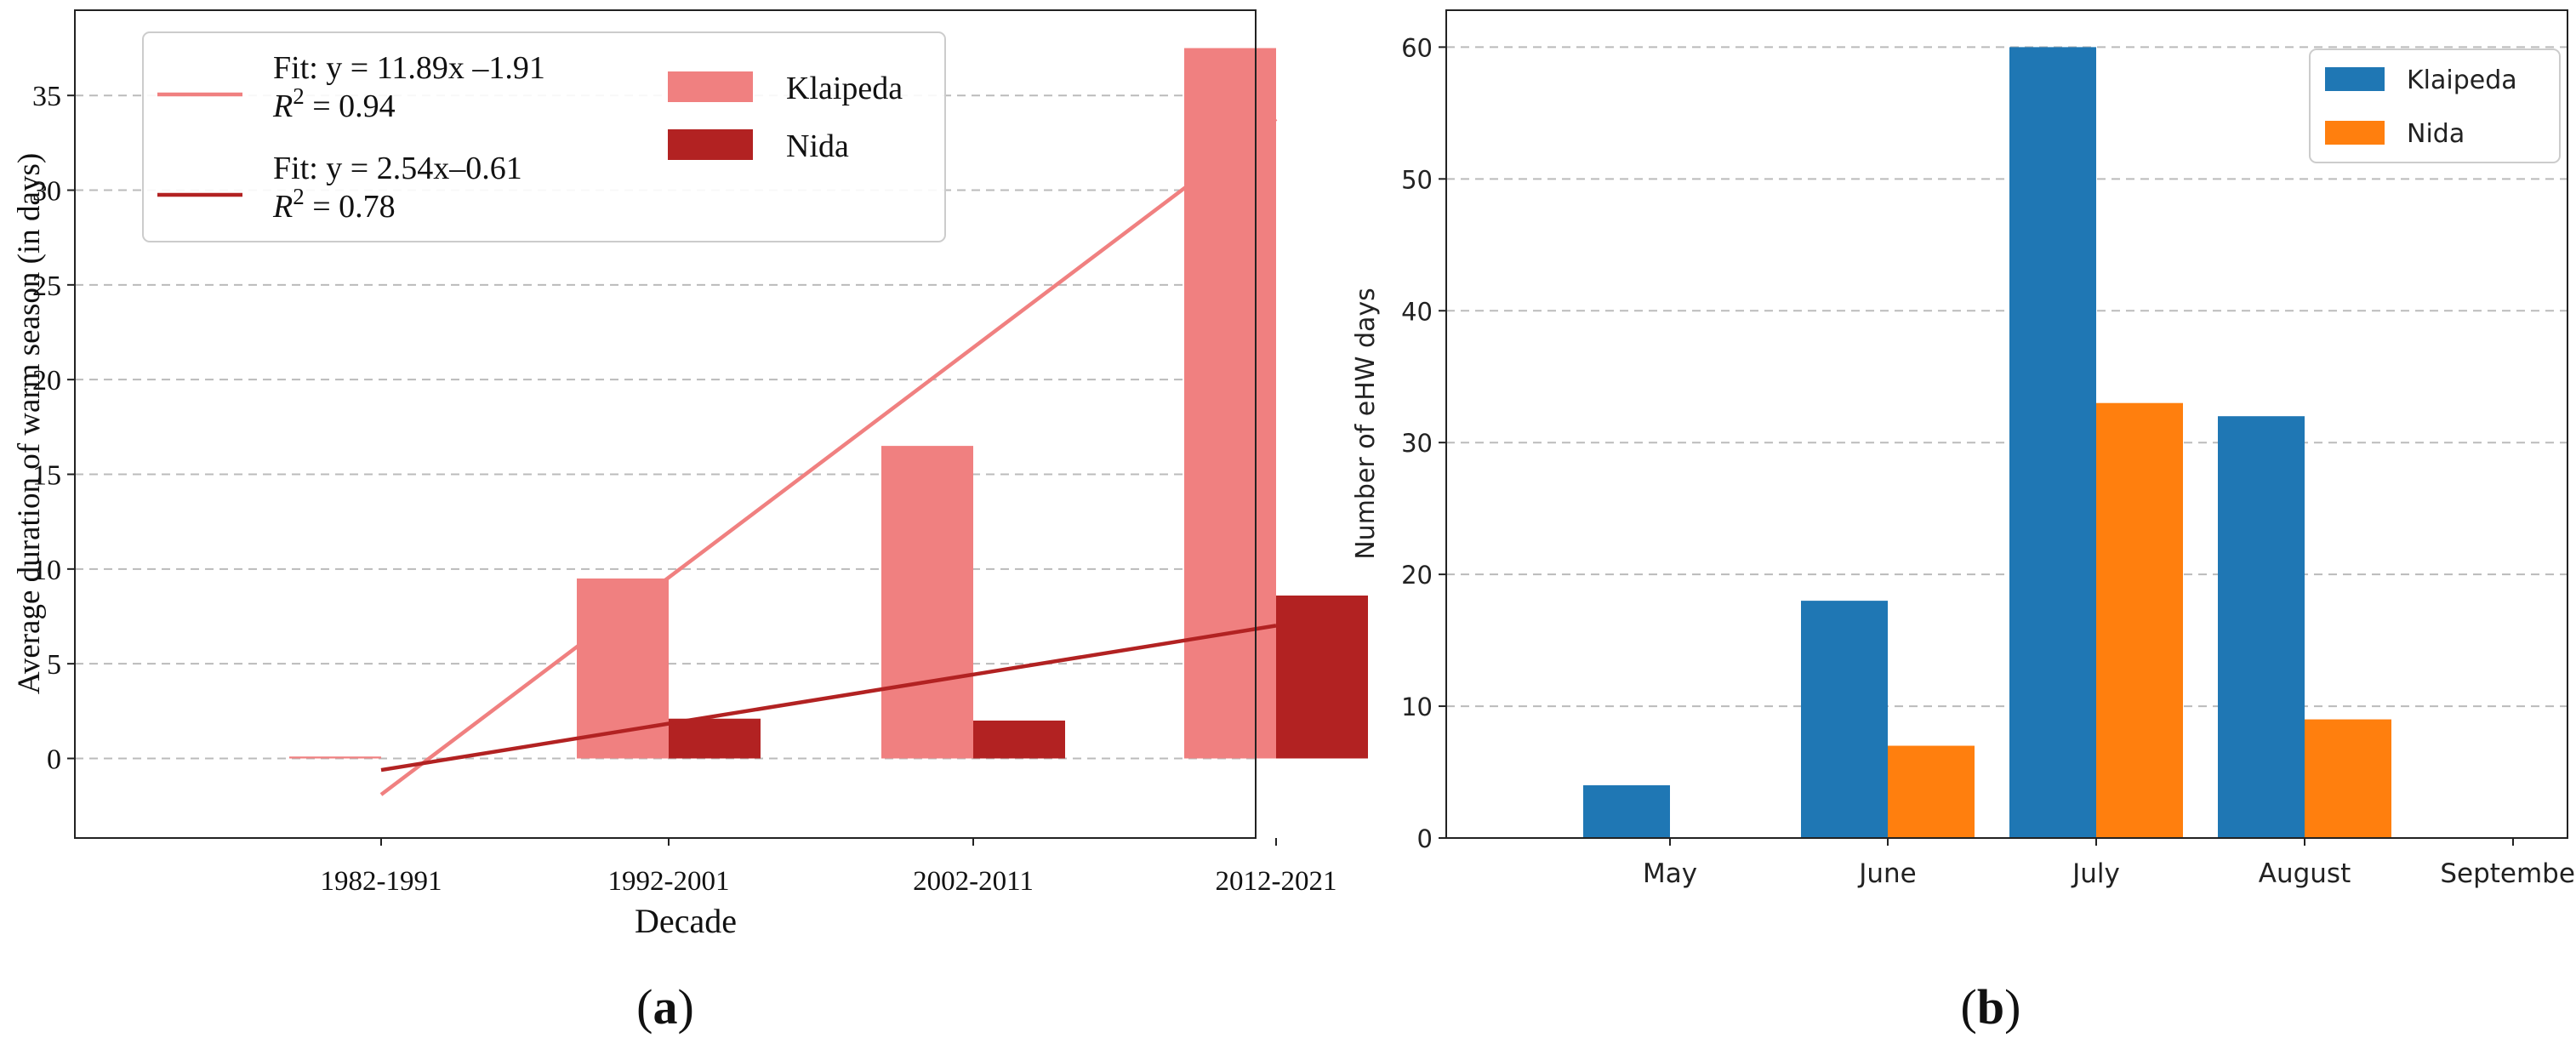  What do you see at coordinates (2355, 133) in the screenshot?
I see `legend-swatch-b-nida` at bounding box center [2355, 133].